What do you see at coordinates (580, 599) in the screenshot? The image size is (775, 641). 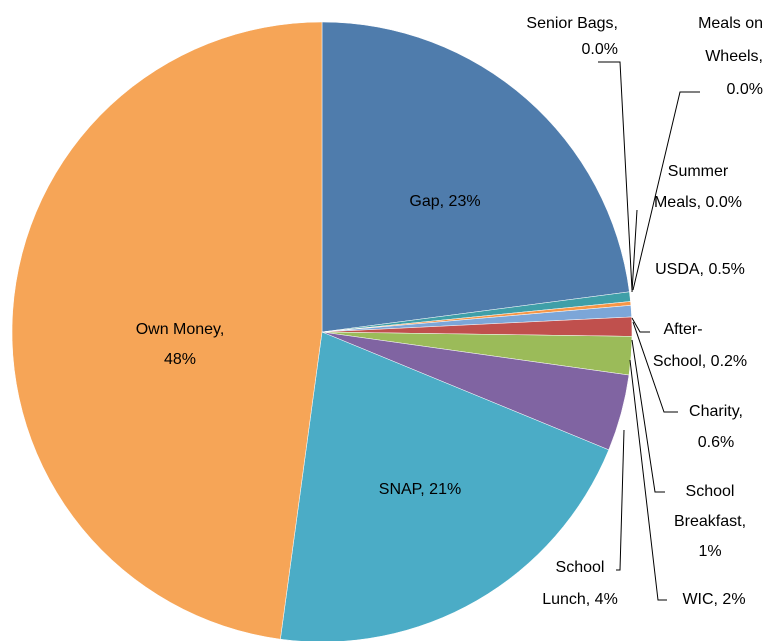 I see `data-label: Lunch, 4%` at bounding box center [580, 599].